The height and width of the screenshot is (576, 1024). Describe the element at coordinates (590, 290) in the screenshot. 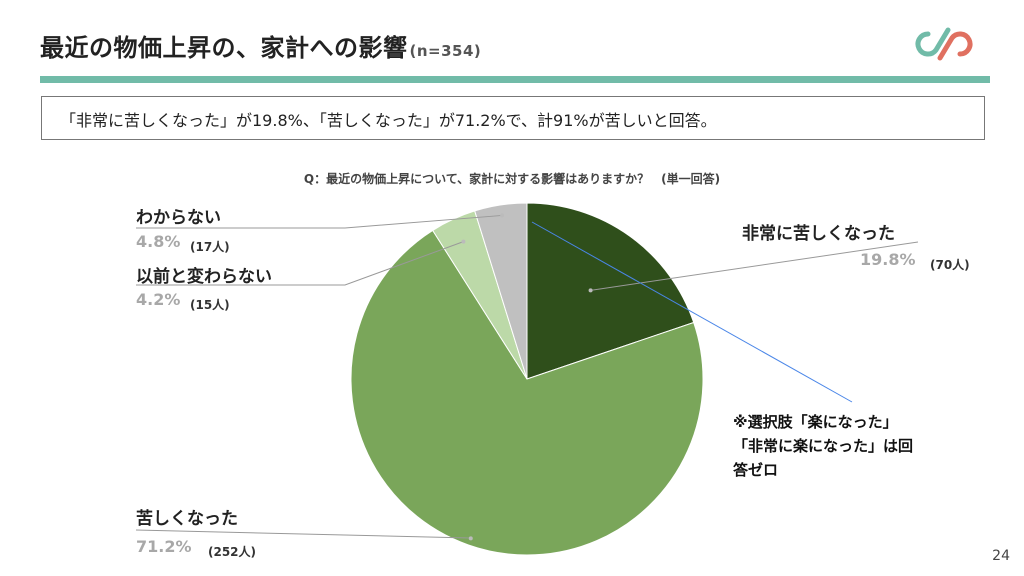

I see `leader-dot-very-hard` at that location.